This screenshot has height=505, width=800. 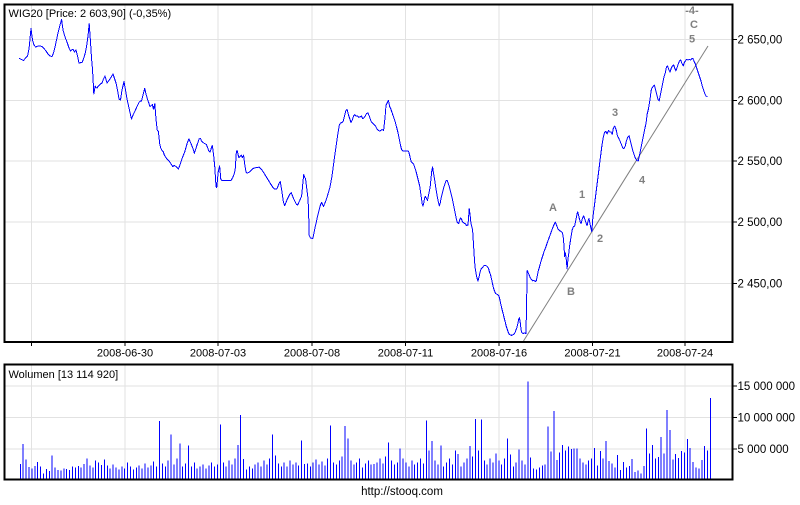 What do you see at coordinates (763, 450) in the screenshot?
I see `svg-text: 5 000 000` at bounding box center [763, 450].